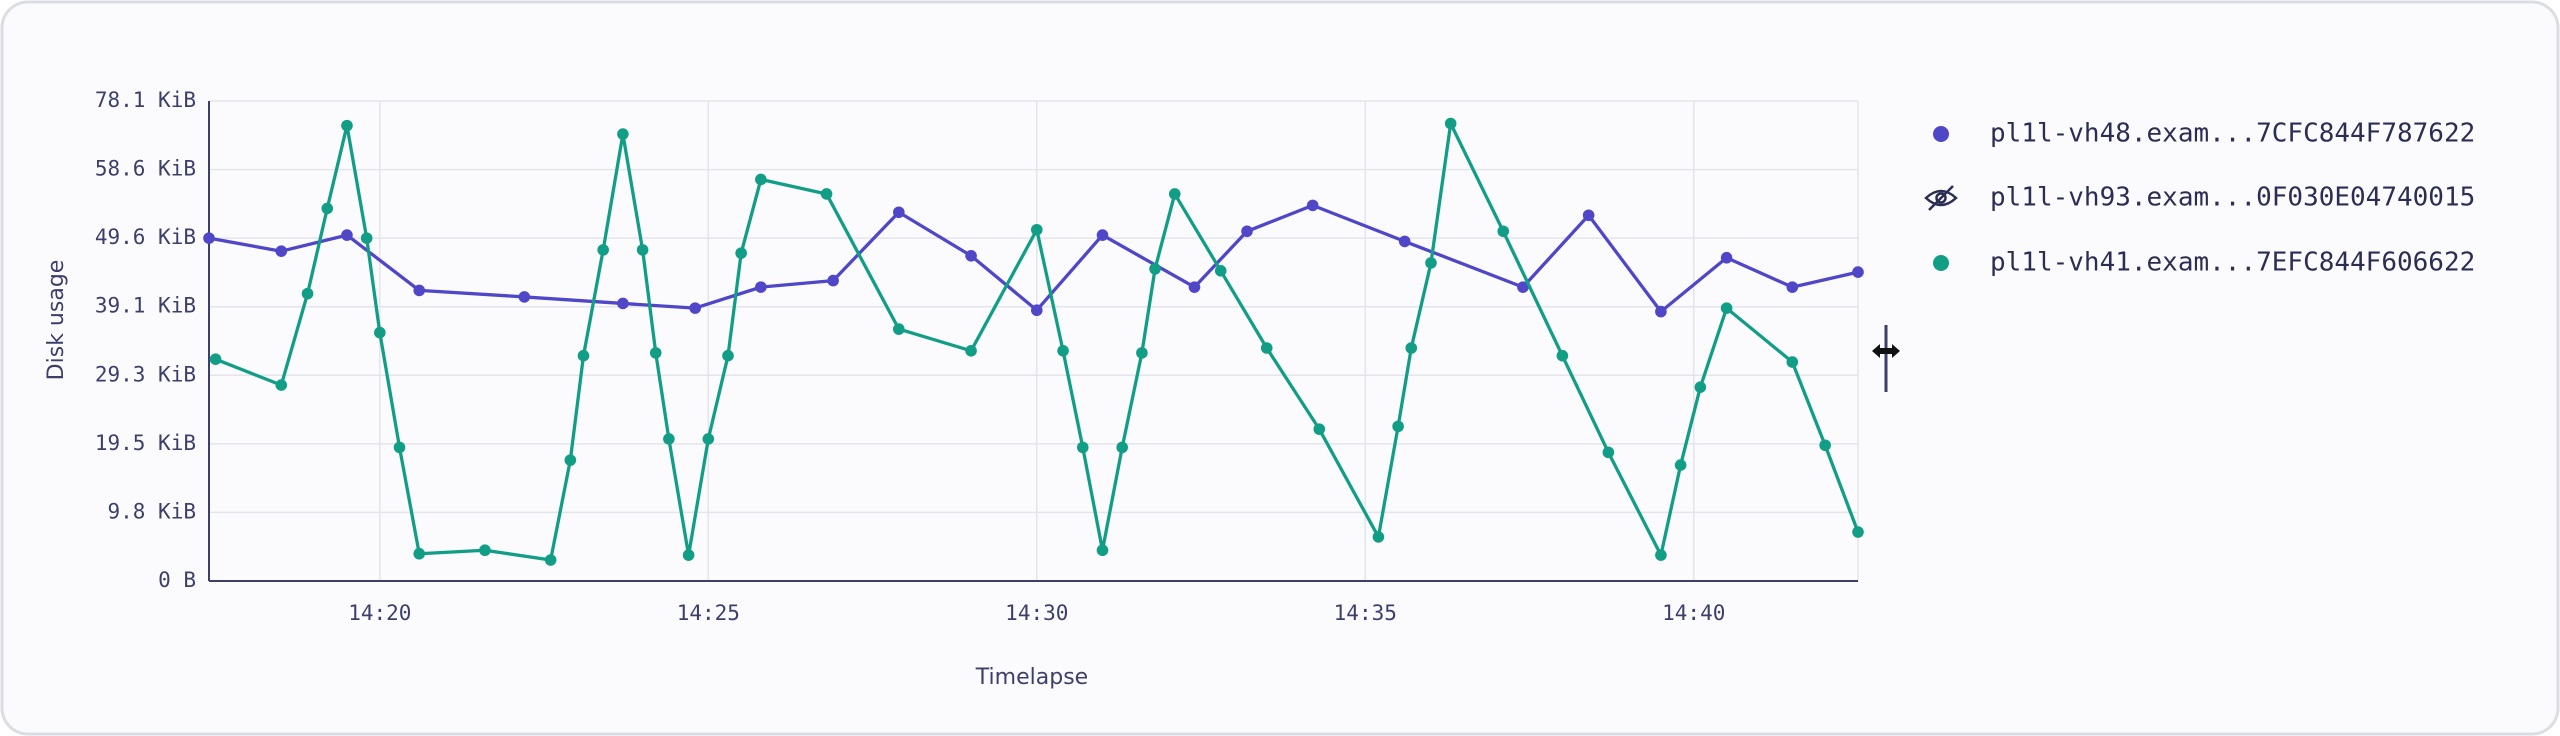  Describe the element at coordinates (1693, 613) in the screenshot. I see `x-tick-label: 14:40` at that location.